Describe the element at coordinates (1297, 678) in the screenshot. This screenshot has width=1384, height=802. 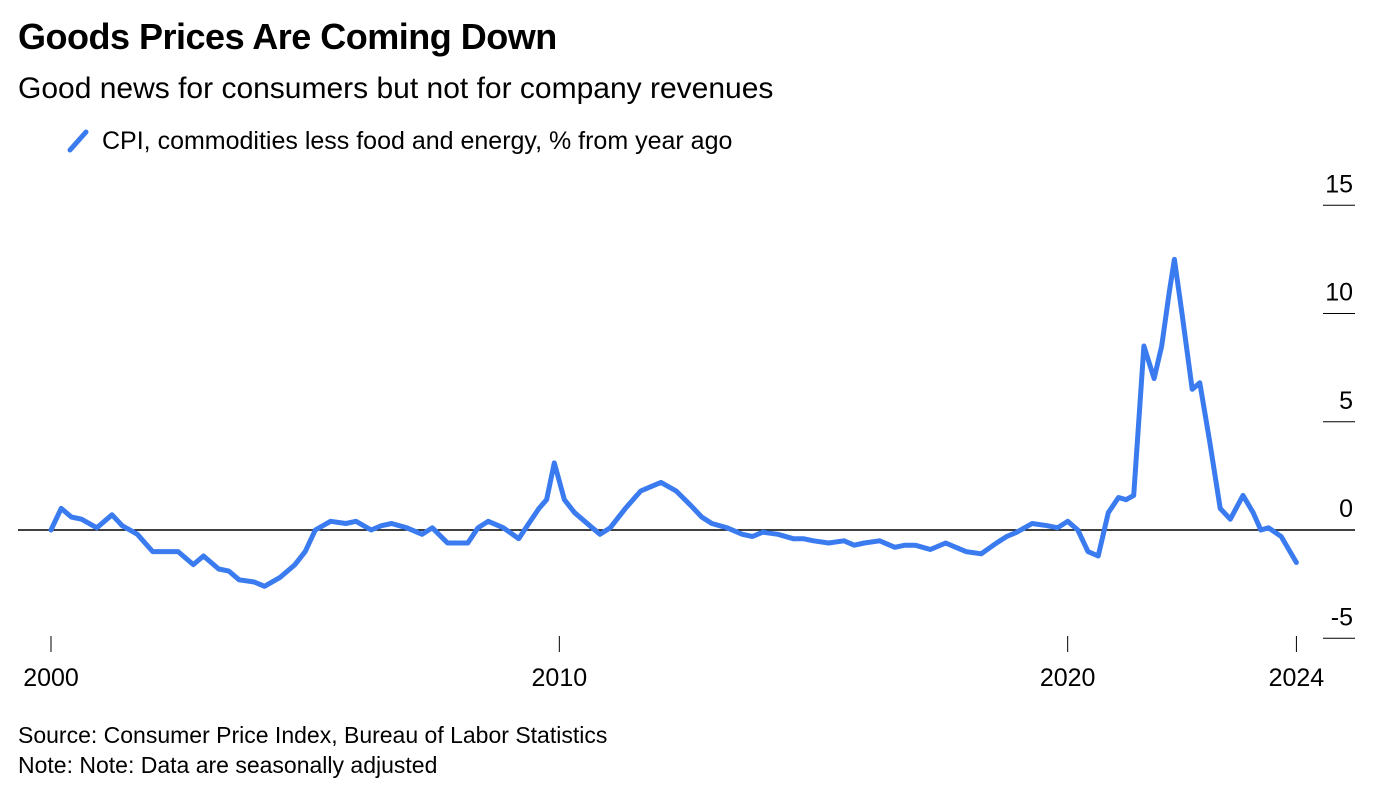
I see `x-tick-label: 2024` at that location.